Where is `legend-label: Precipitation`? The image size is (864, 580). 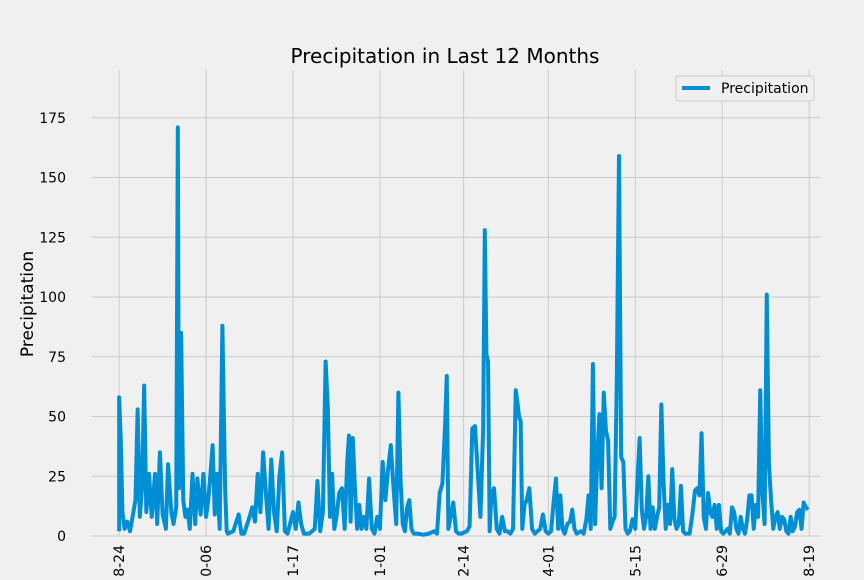 legend-label: Precipitation is located at coordinates (765, 89).